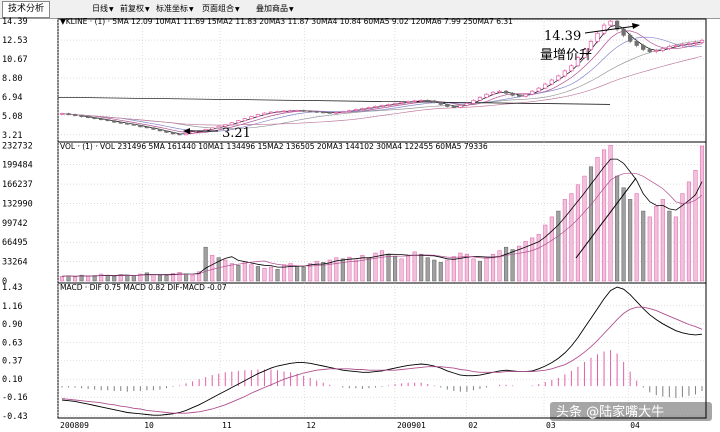 The image size is (720, 432). What do you see at coordinates (175, 8) in the screenshot?
I see `toolbar-item-coordinate: 标准坐标▼` at bounding box center [175, 8].